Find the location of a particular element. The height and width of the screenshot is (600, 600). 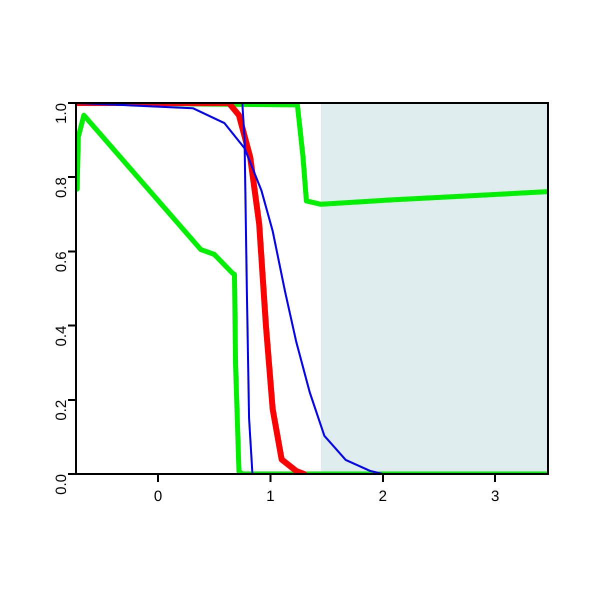

x-tick-label: 2 is located at coordinates (382, 497).